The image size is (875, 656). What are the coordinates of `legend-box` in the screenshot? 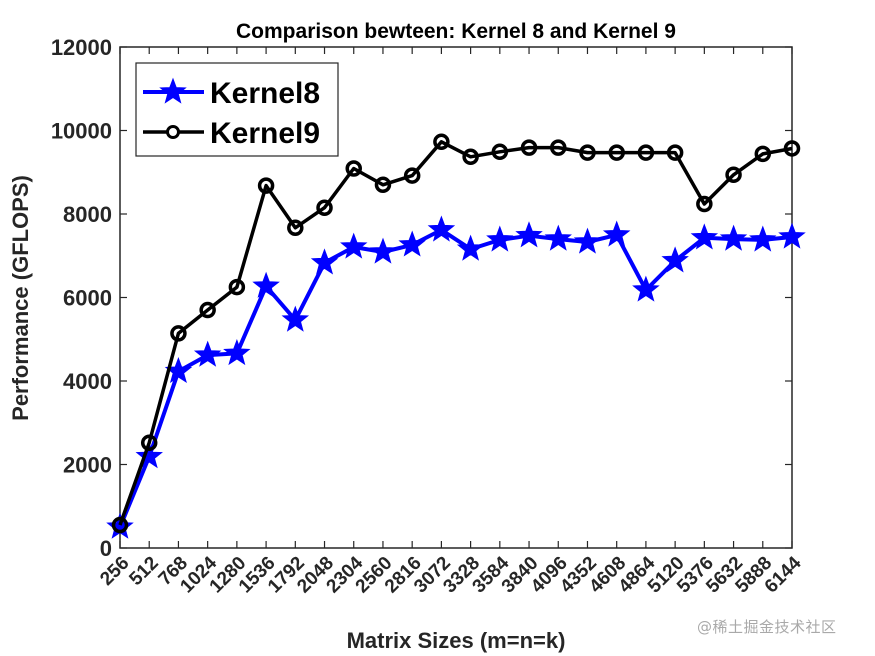 It's located at (237, 109).